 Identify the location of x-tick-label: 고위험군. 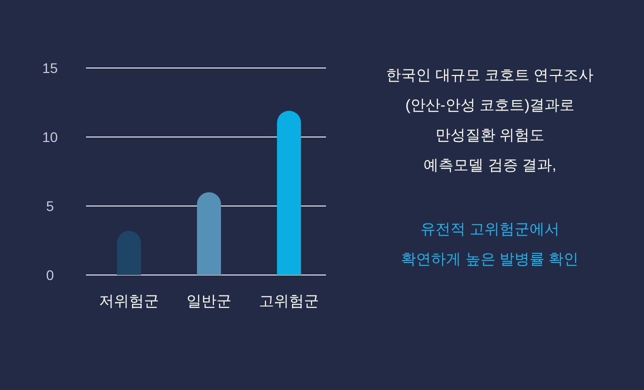
(289, 301).